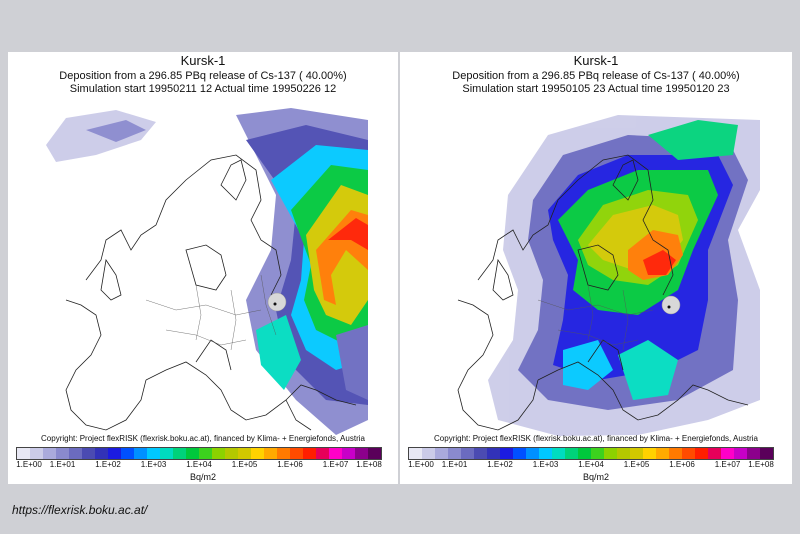 This screenshot has height=534, width=800. Describe the element at coordinates (80, 510) in the screenshot. I see `source-link: https://flexrisk.boku.ac.at/` at that location.